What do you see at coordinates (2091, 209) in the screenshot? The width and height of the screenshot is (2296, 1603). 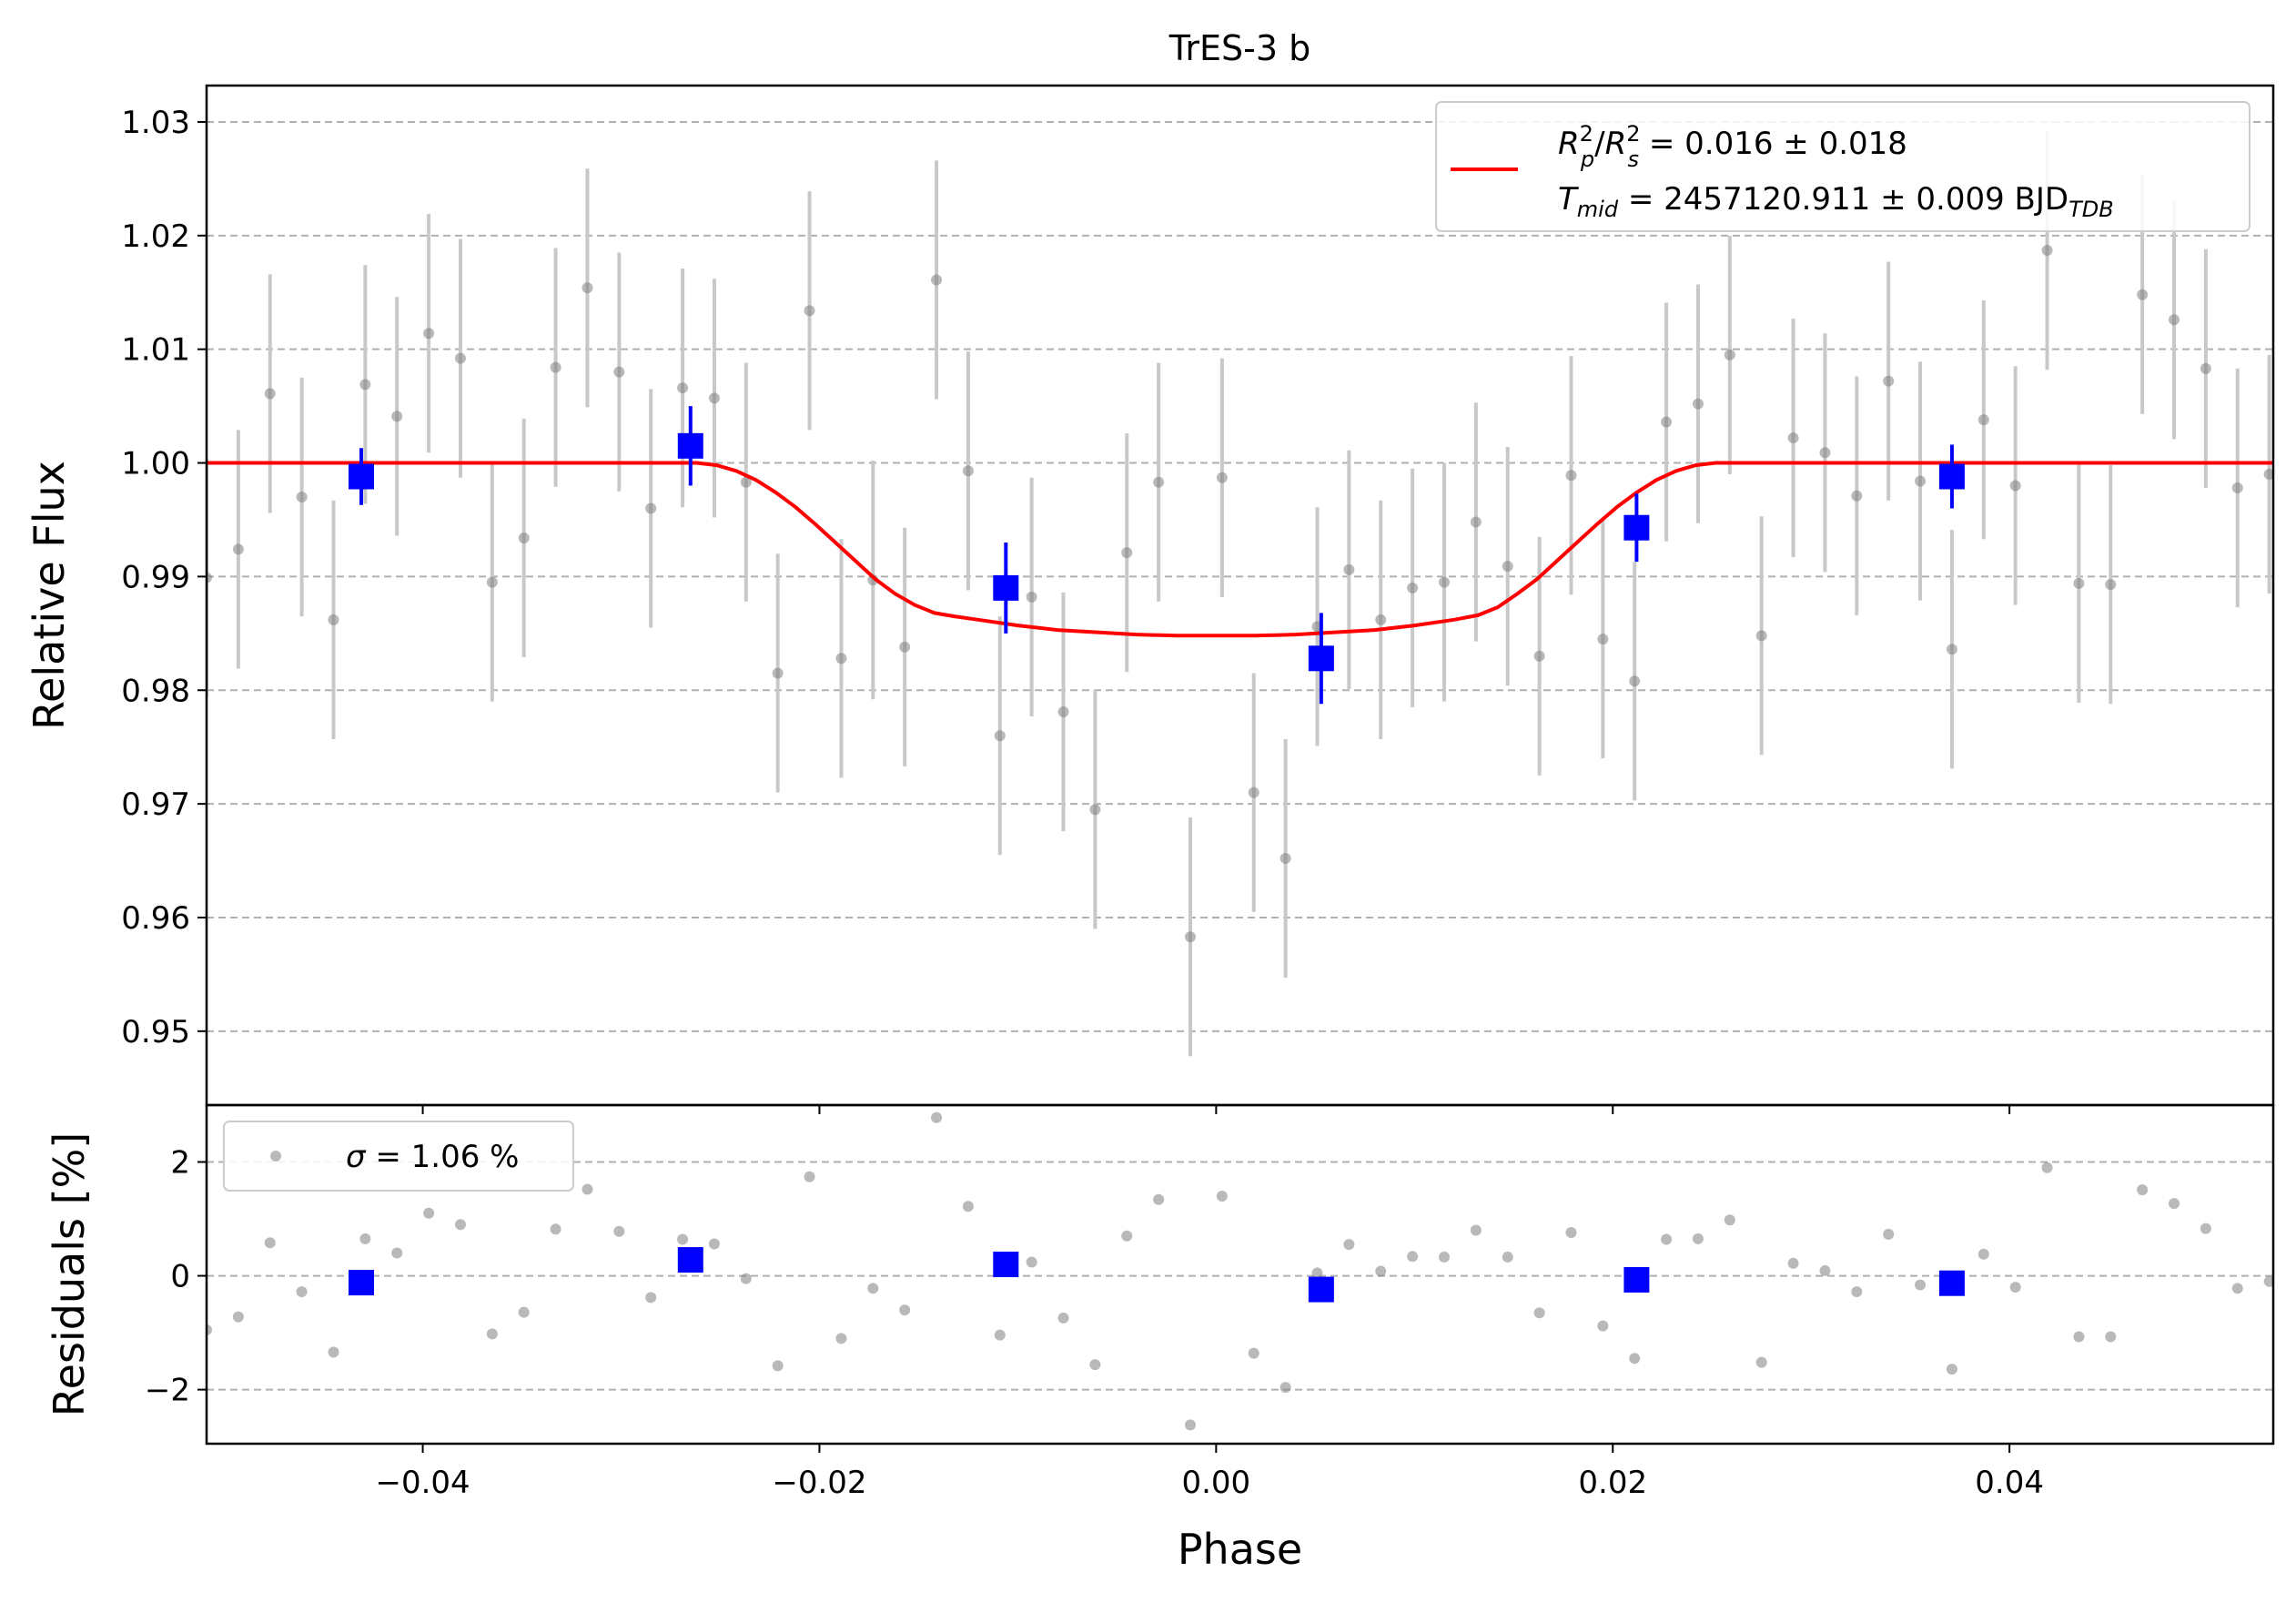 I see `legend-tmid-unit-sub: TDB` at bounding box center [2091, 209].